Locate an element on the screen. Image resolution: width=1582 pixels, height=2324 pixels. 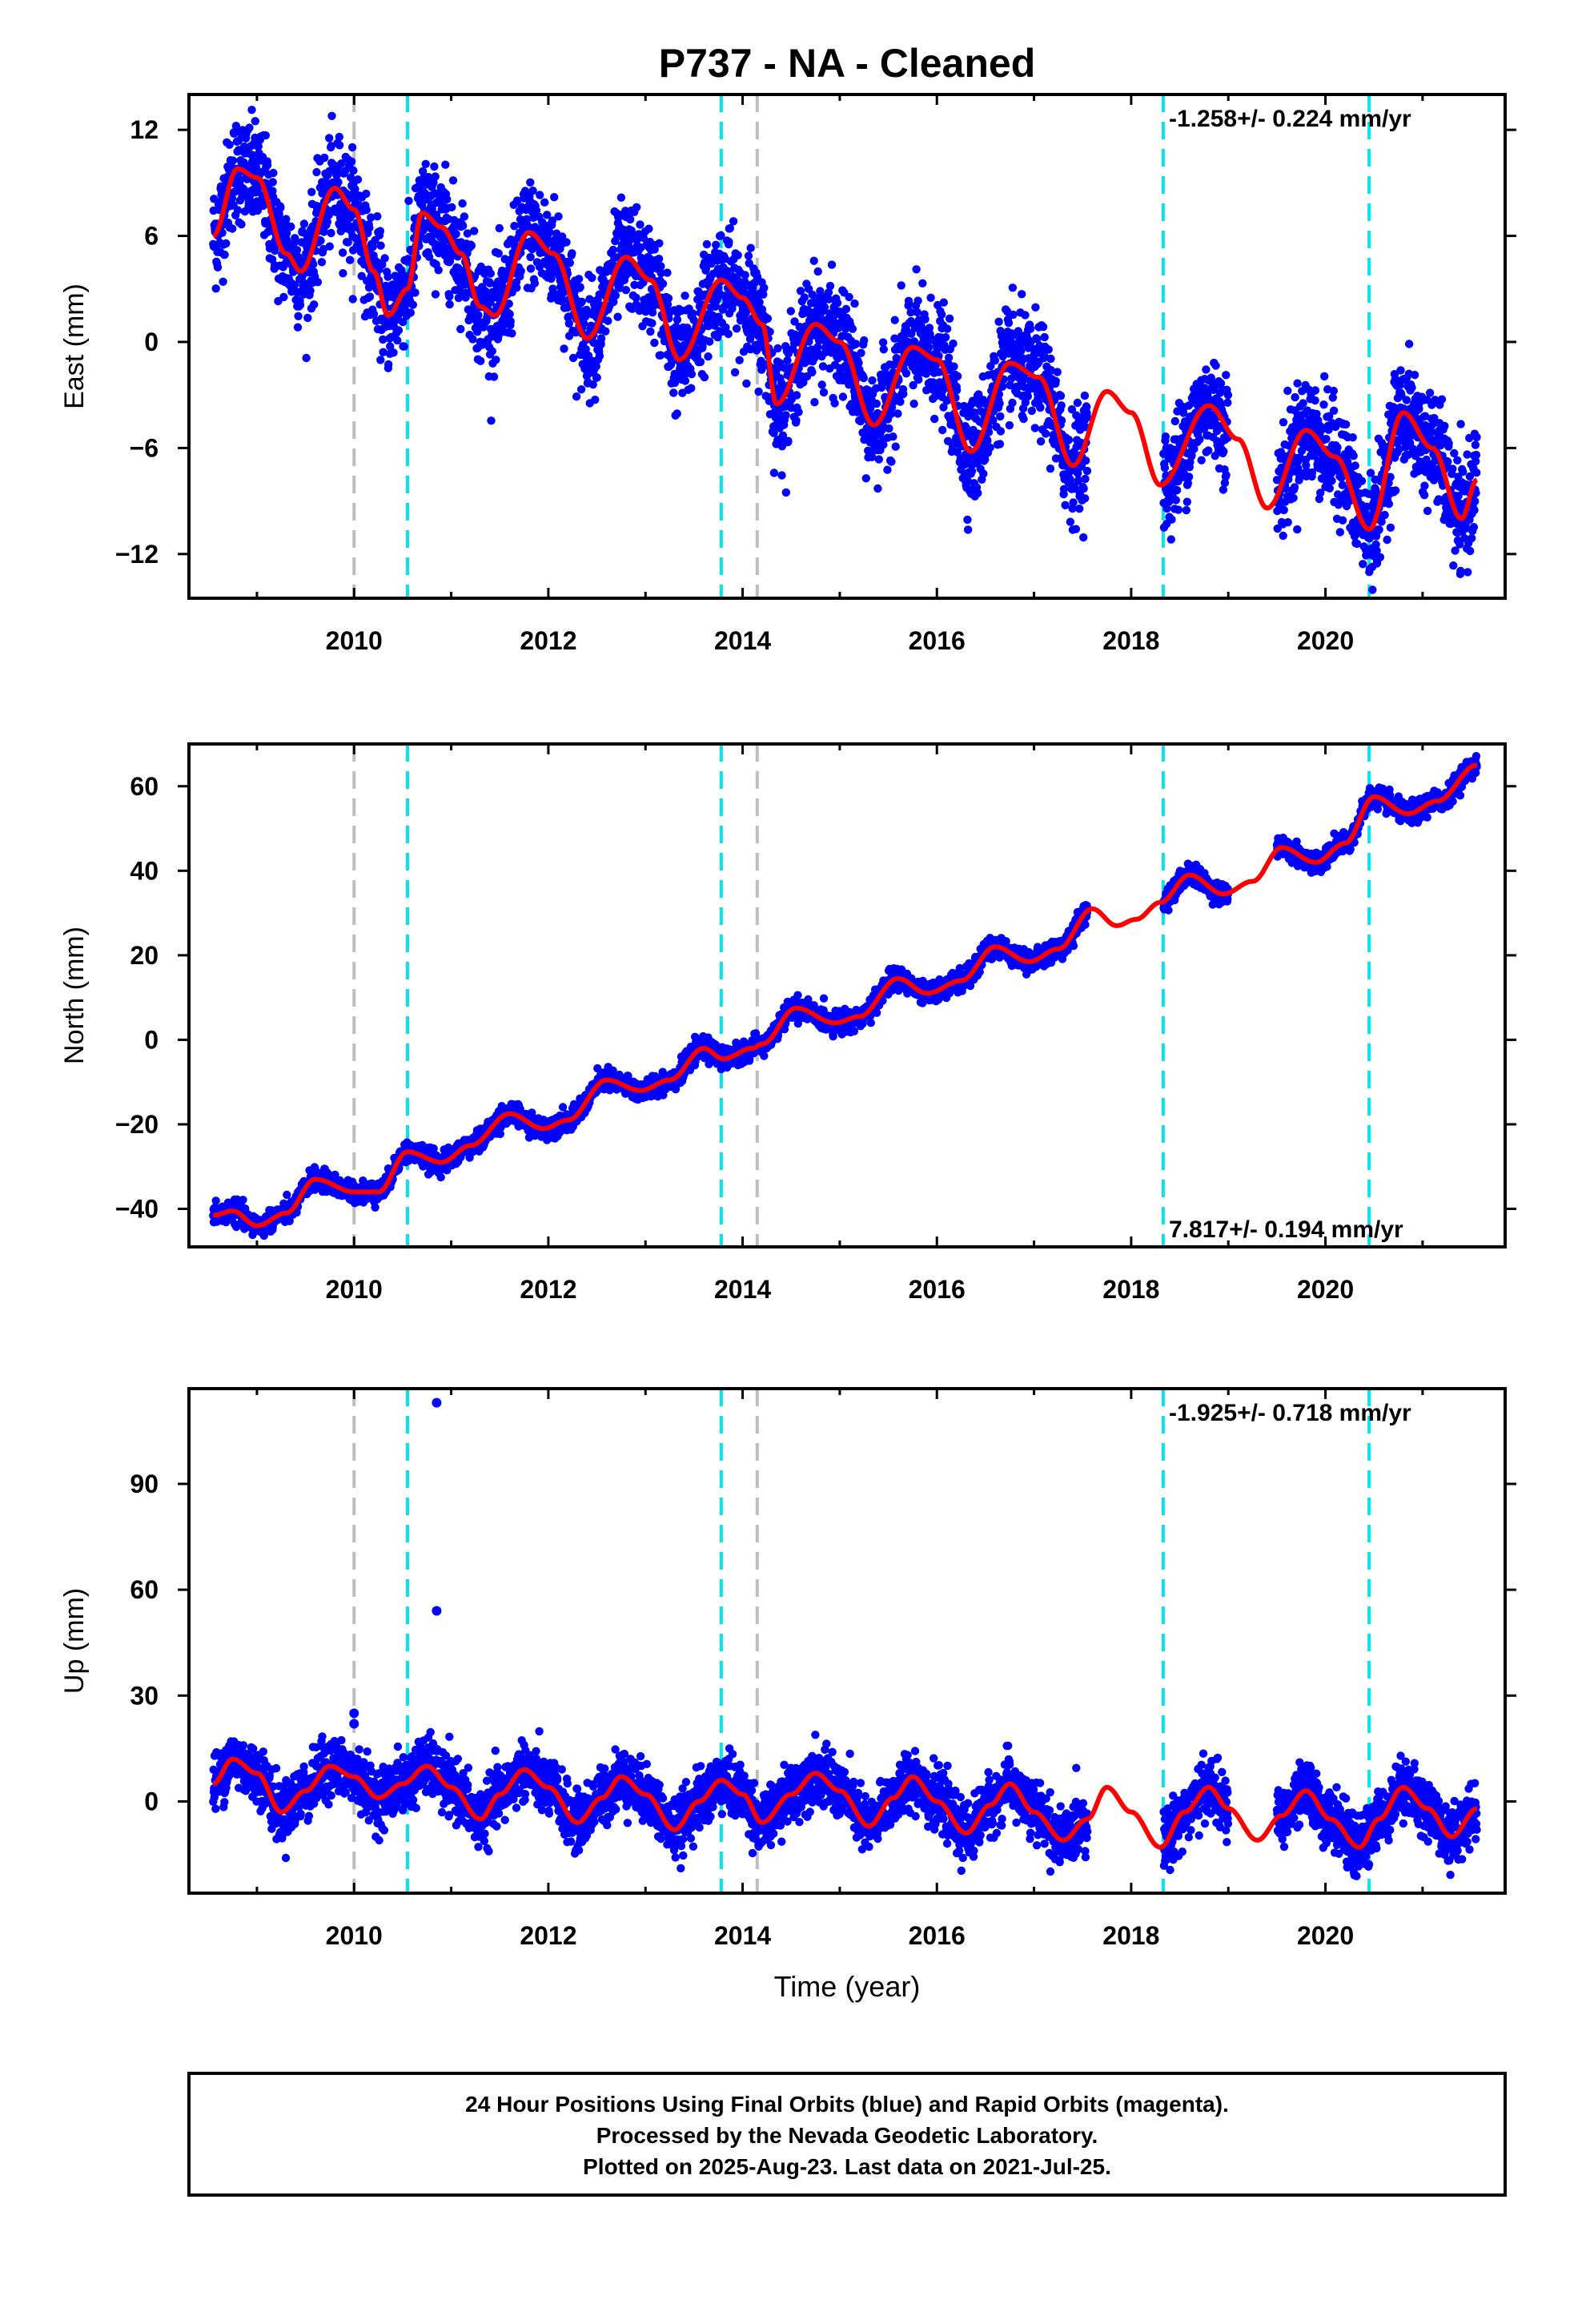
east-y-tick-label: −6 is located at coordinates (144, 447).